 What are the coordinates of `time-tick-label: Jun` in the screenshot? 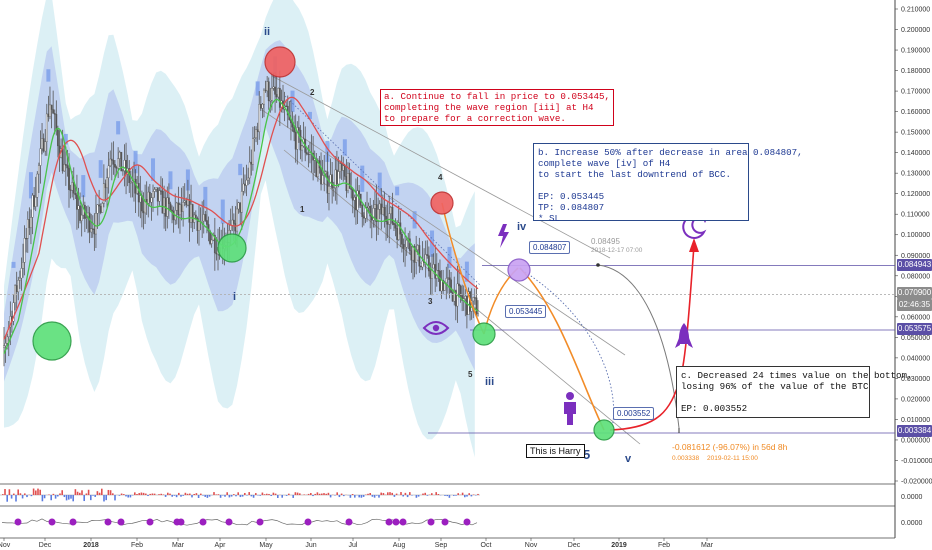 It's located at (310, 545).